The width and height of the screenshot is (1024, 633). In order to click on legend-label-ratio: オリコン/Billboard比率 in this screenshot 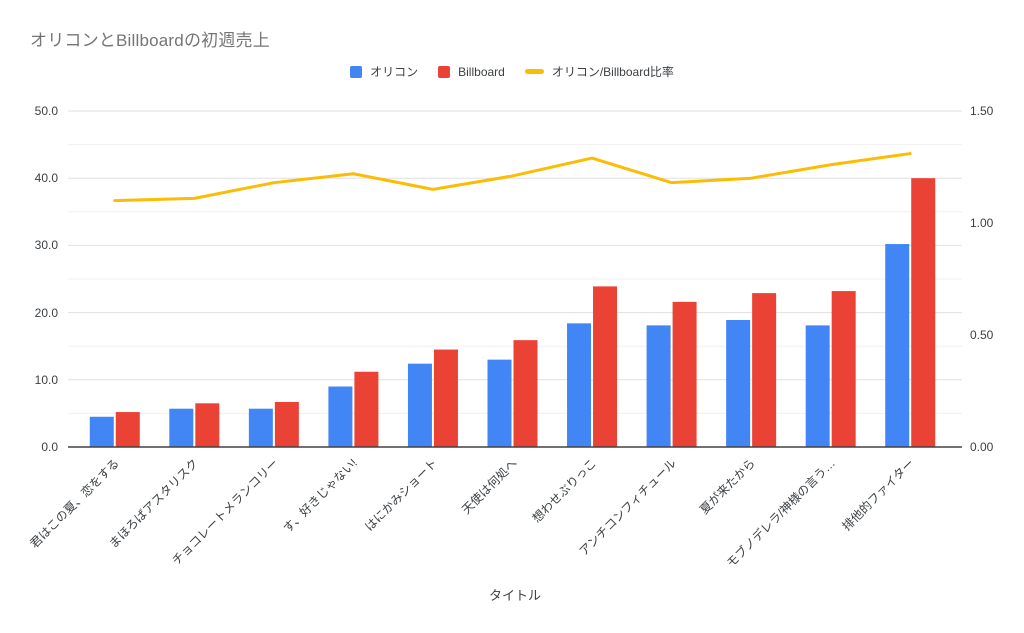, I will do `click(612, 72)`.